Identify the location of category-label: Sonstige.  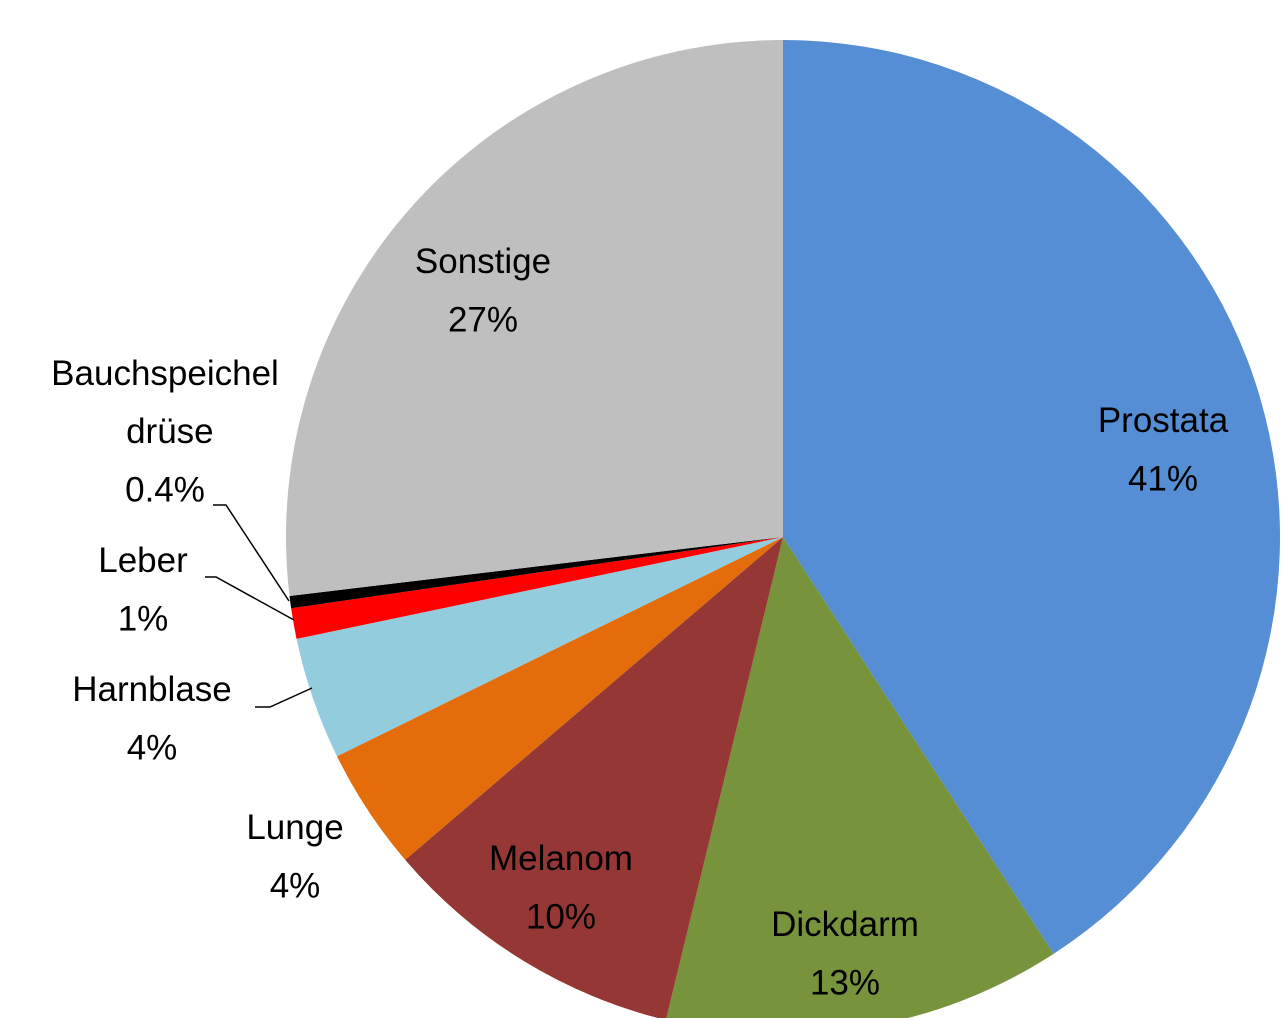
(483, 261).